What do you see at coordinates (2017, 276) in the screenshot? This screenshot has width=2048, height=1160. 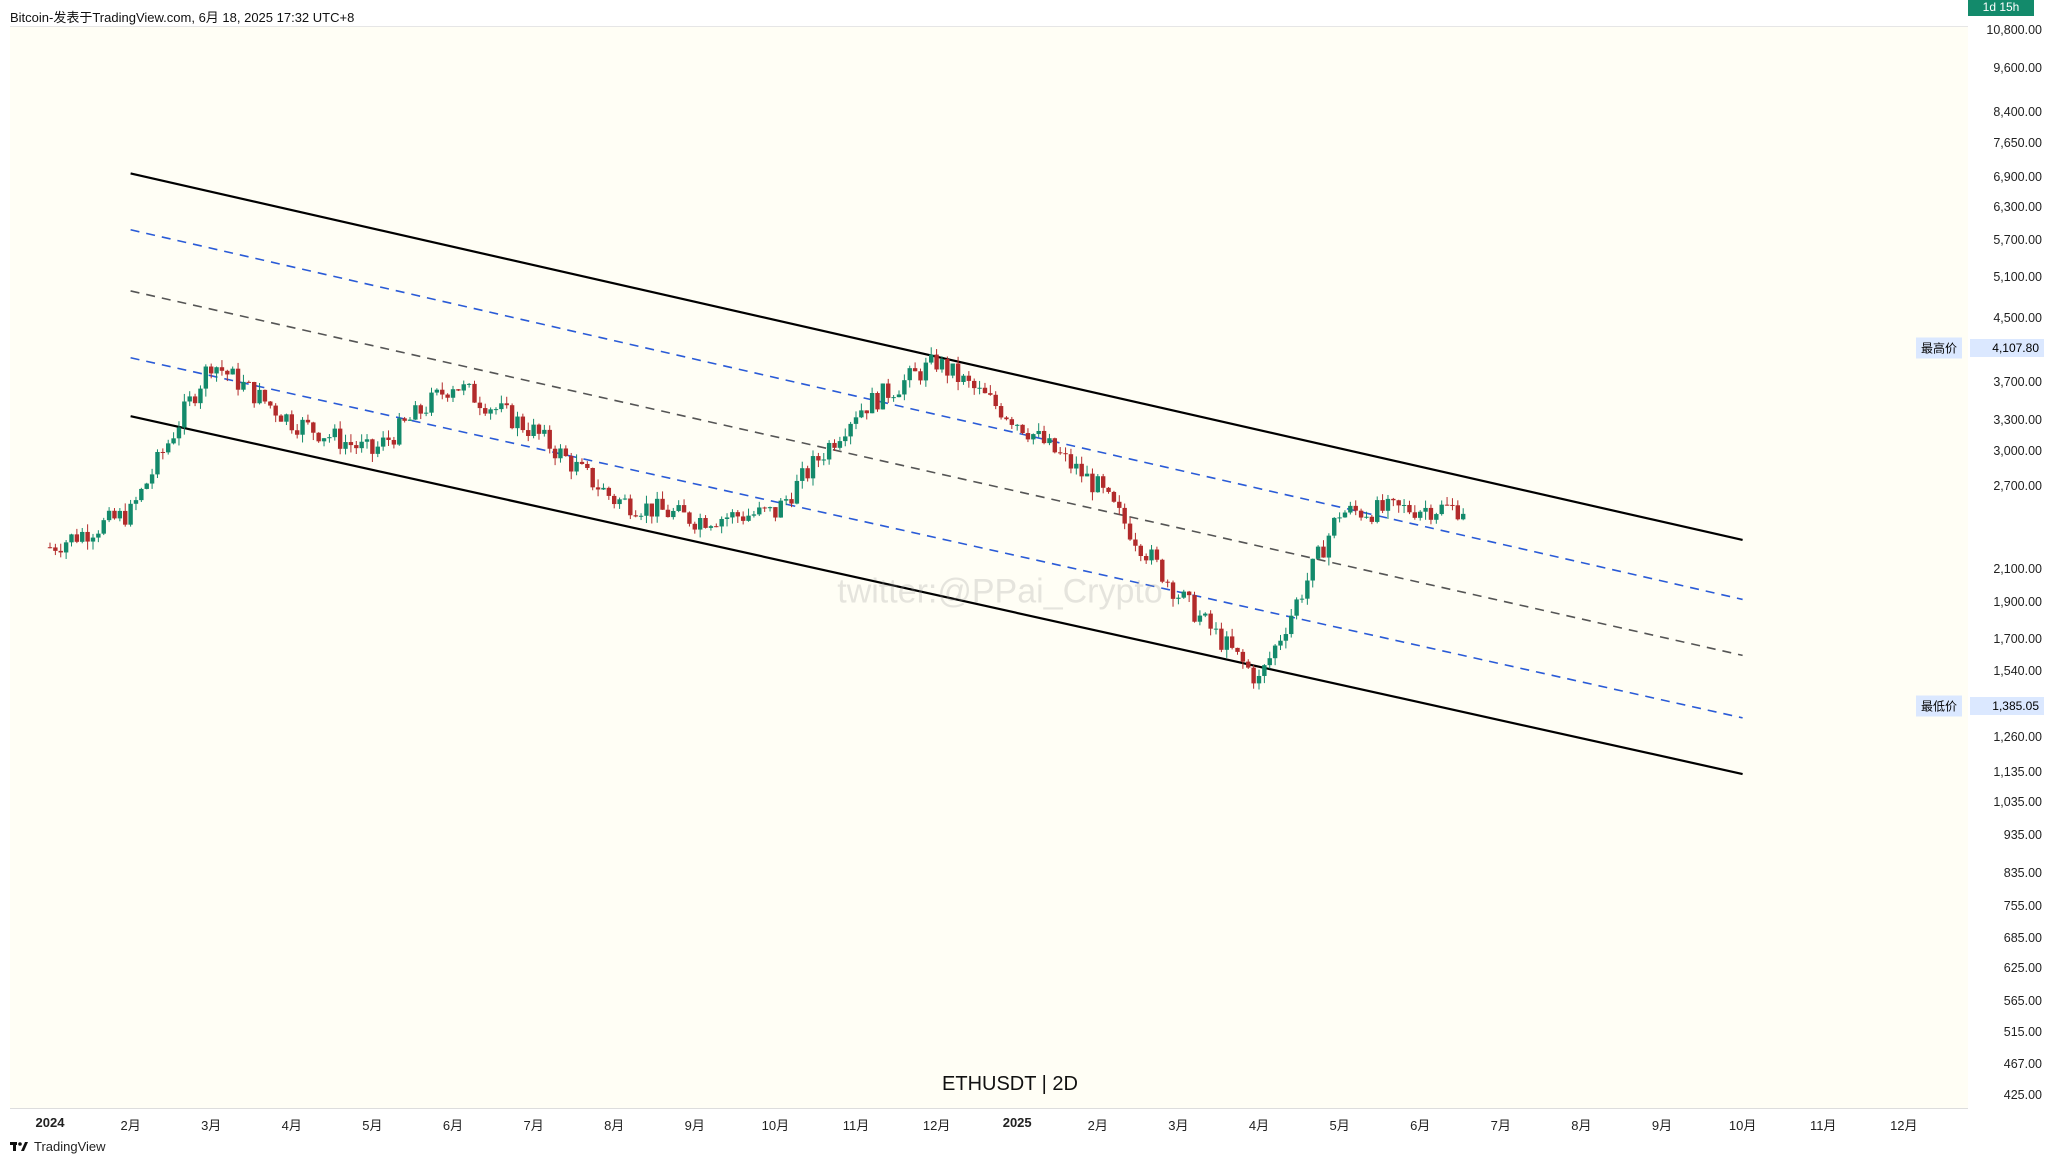 I see `price-tick-label: 5,100.00` at bounding box center [2017, 276].